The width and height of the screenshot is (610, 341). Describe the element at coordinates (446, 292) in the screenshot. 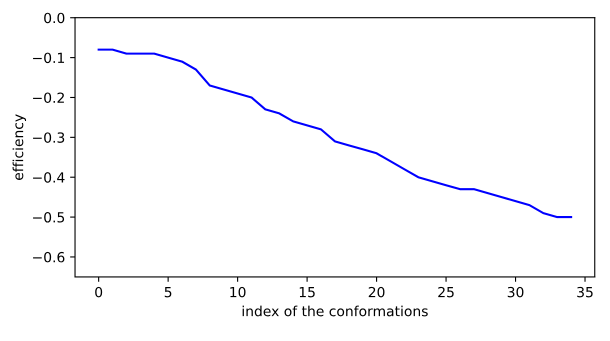

I see `x-tick-label: 25` at that location.